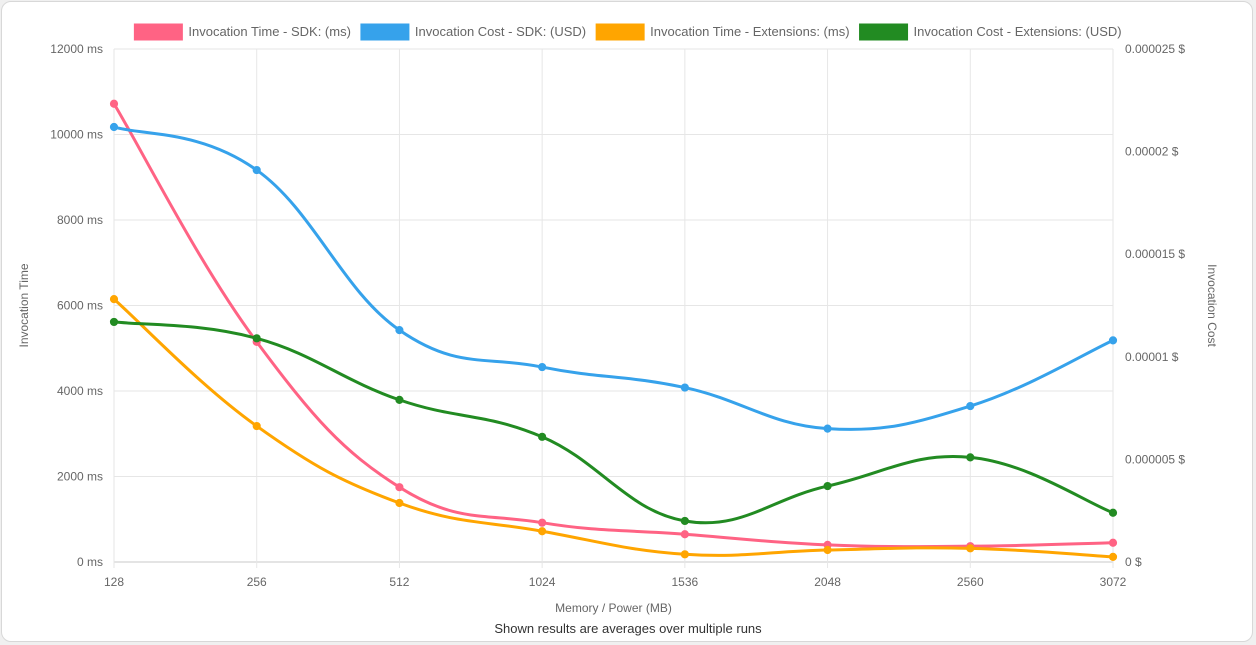 The height and width of the screenshot is (645, 1256). Describe the element at coordinates (114, 582) in the screenshot. I see `x-tick-label: 128` at that location.